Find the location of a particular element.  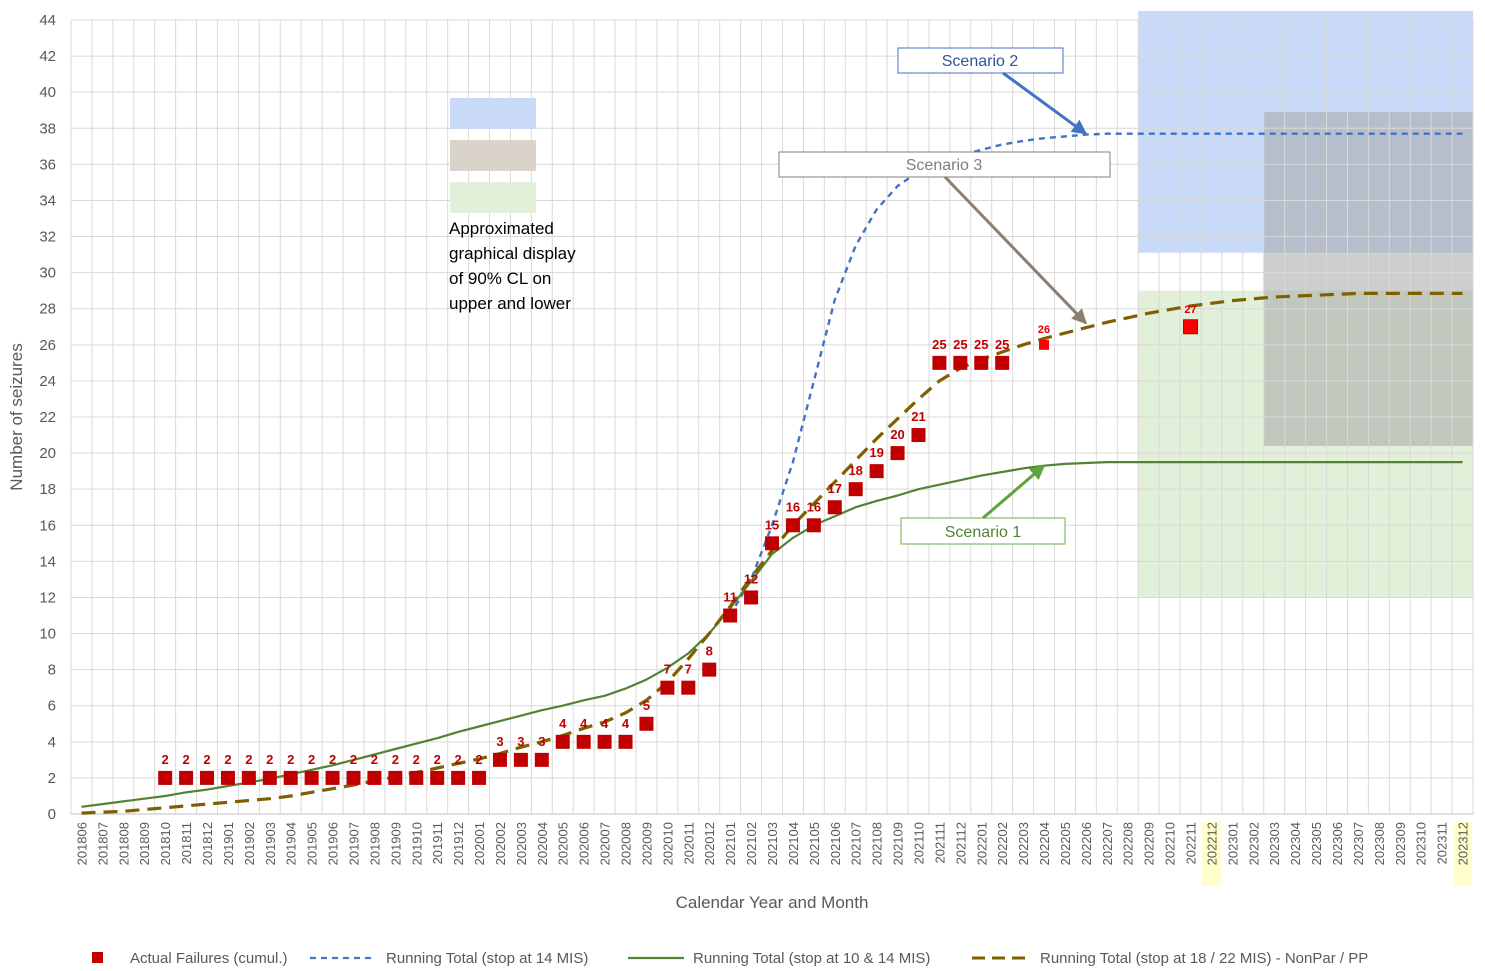

x-tick-label: 202208 is located at coordinates (1128, 843).